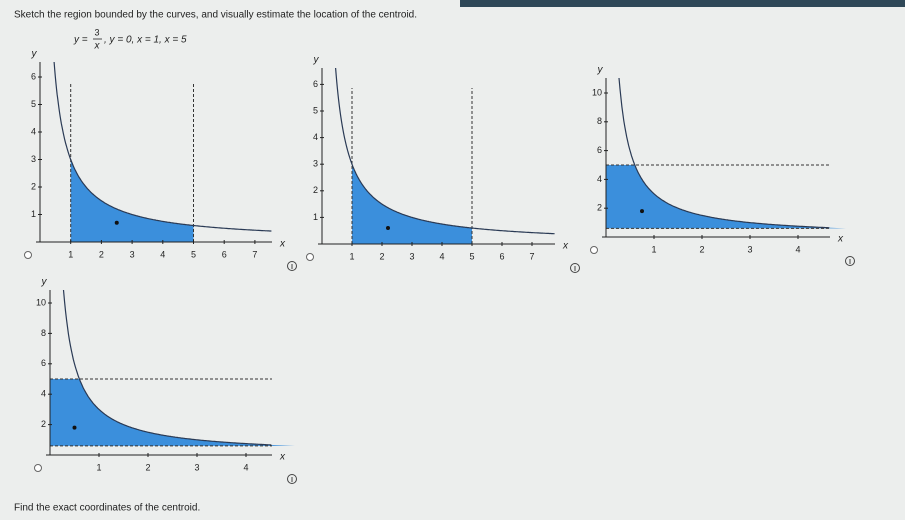  I want to click on top-bar, so click(682, 3).